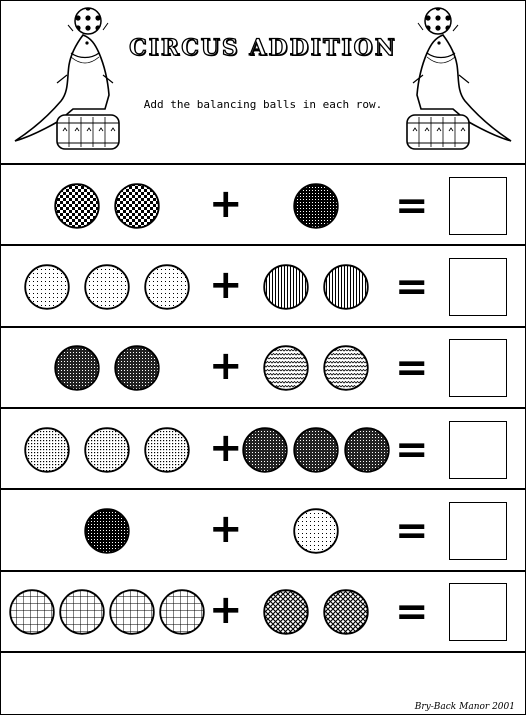 The width and height of the screenshot is (526, 716). Describe the element at coordinates (263, 104) in the screenshot. I see `worksheet-instruction: Add the balancing balls in each row.` at that location.